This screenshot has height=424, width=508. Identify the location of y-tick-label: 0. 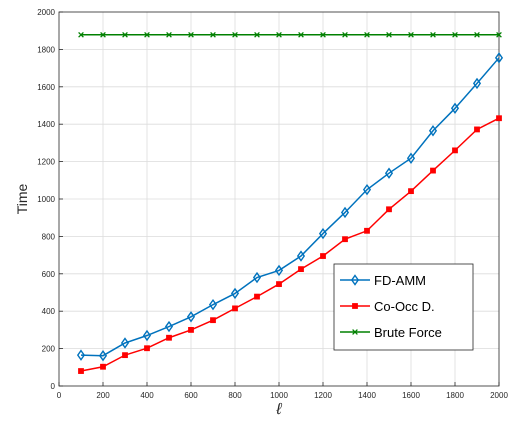
(53, 386).